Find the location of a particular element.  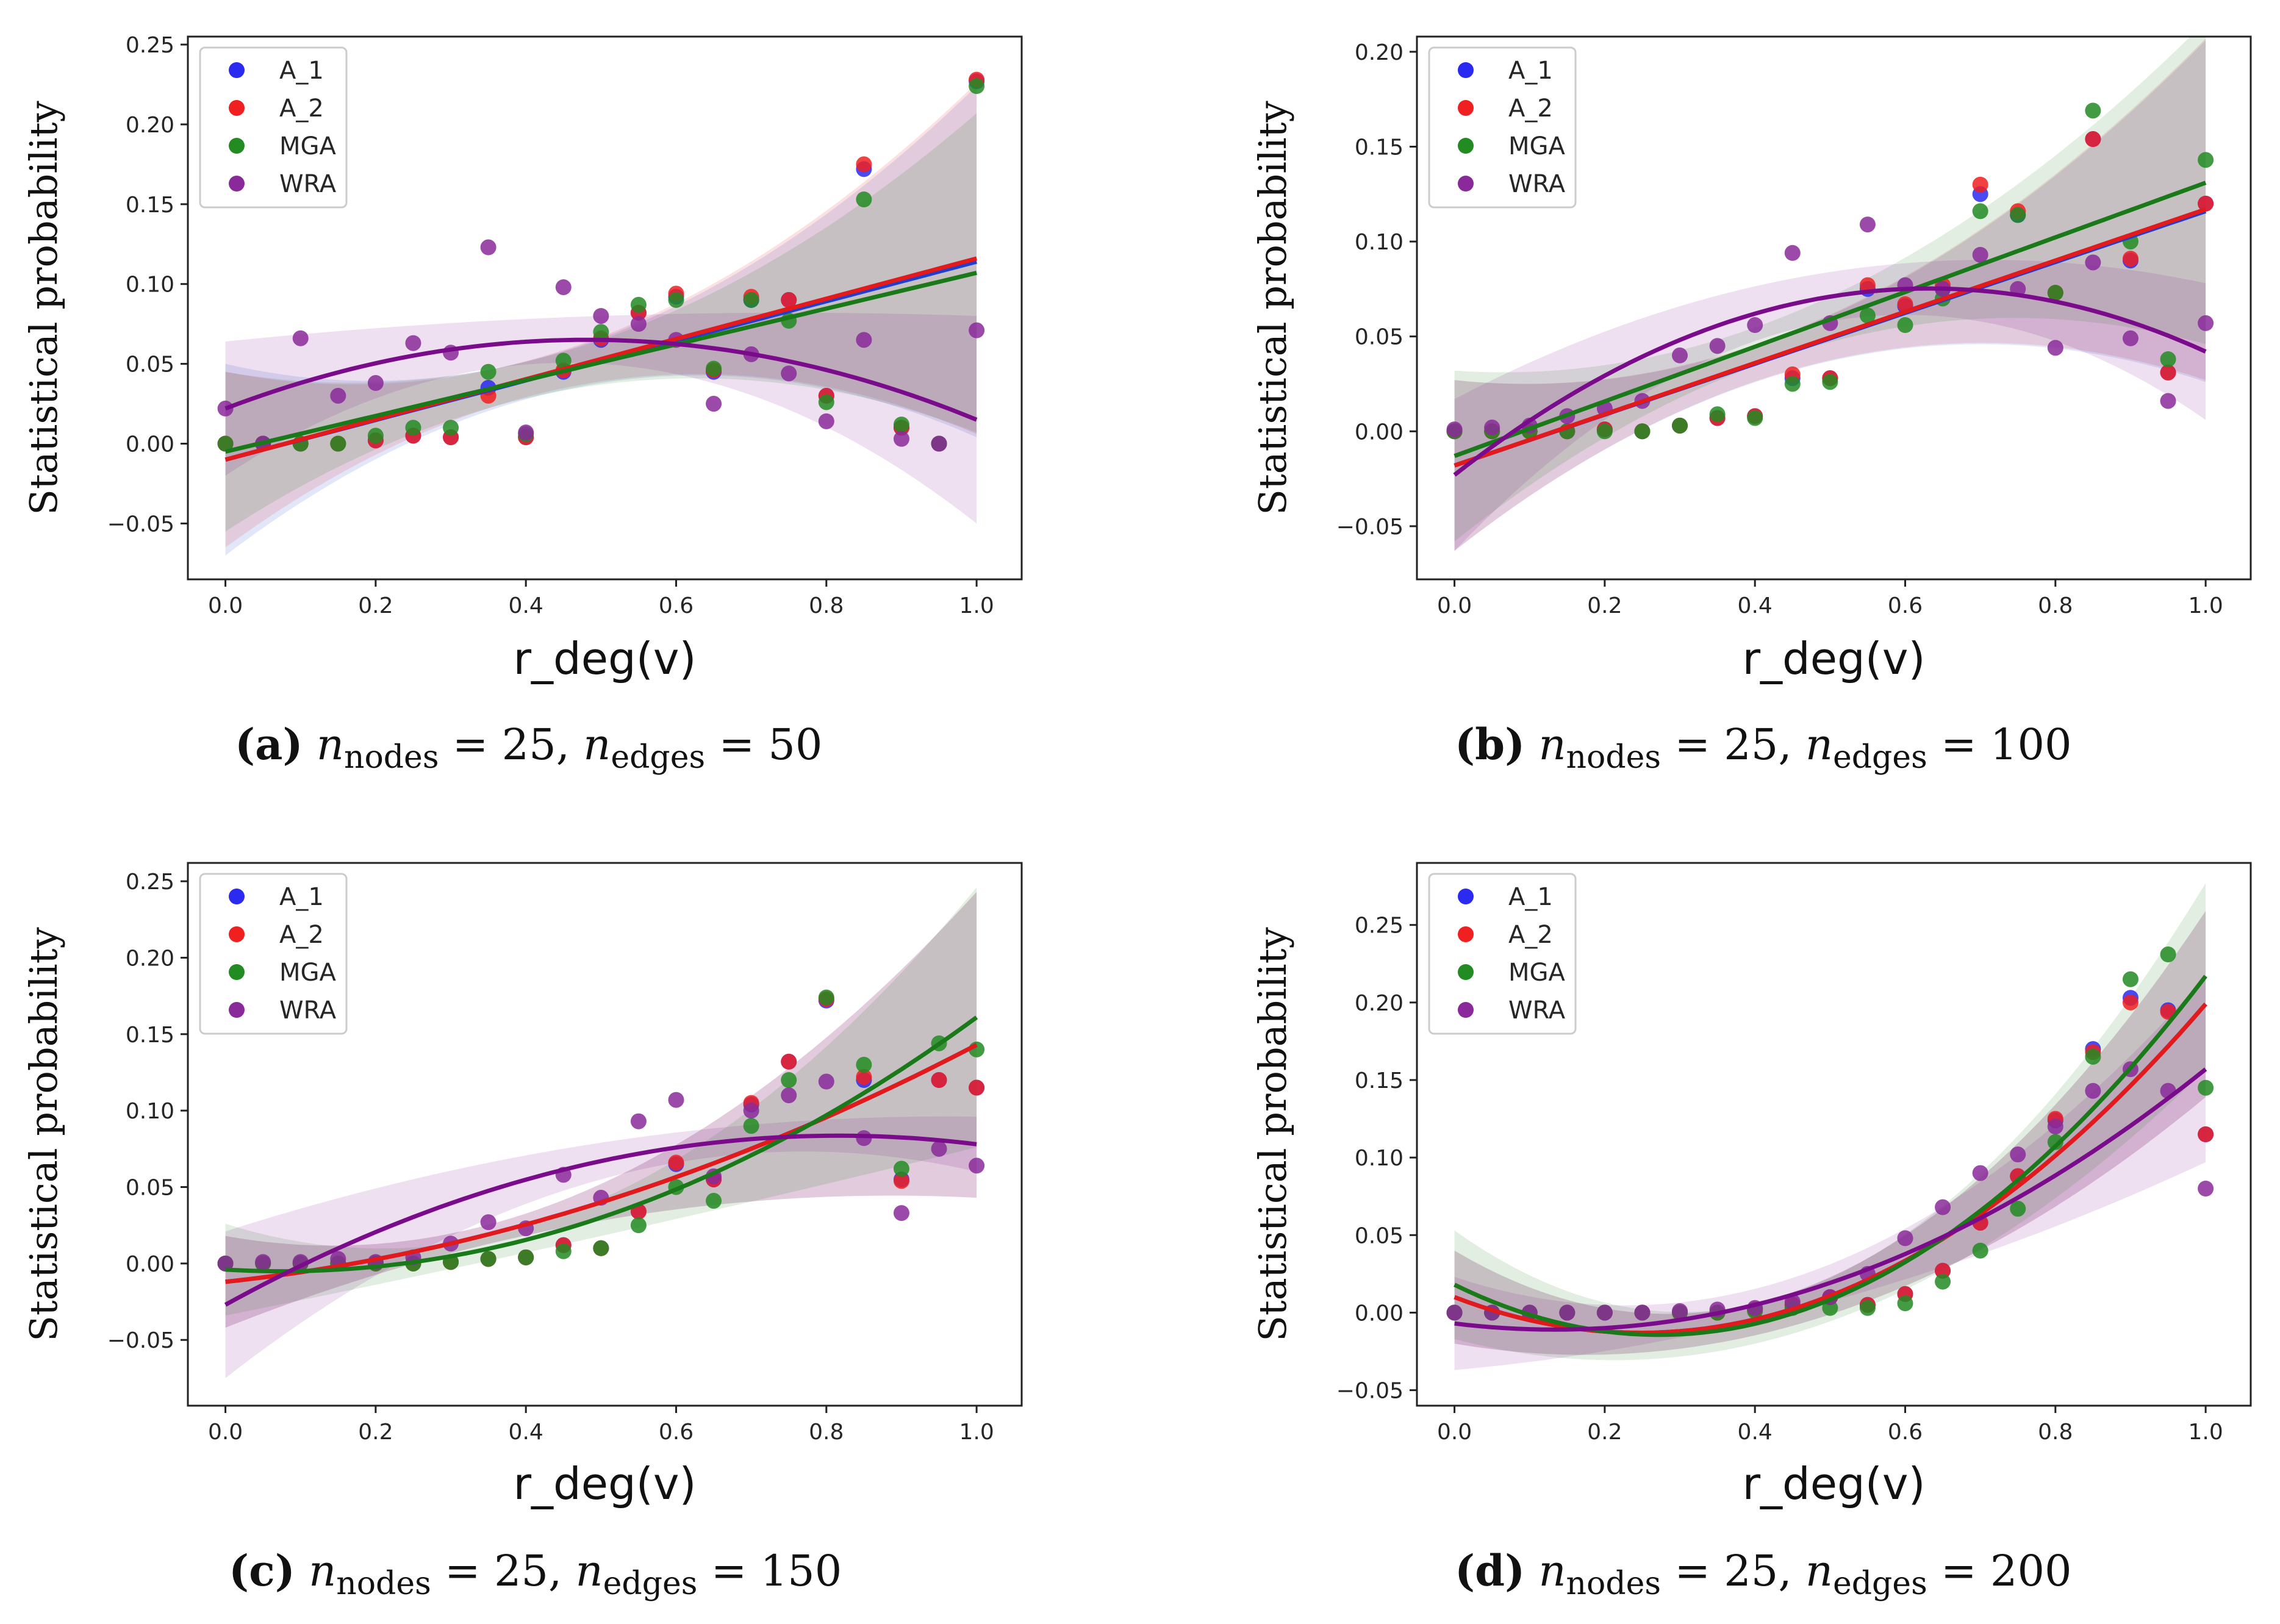

caption-sub-nodes: nodes is located at coordinates (1614, 757).